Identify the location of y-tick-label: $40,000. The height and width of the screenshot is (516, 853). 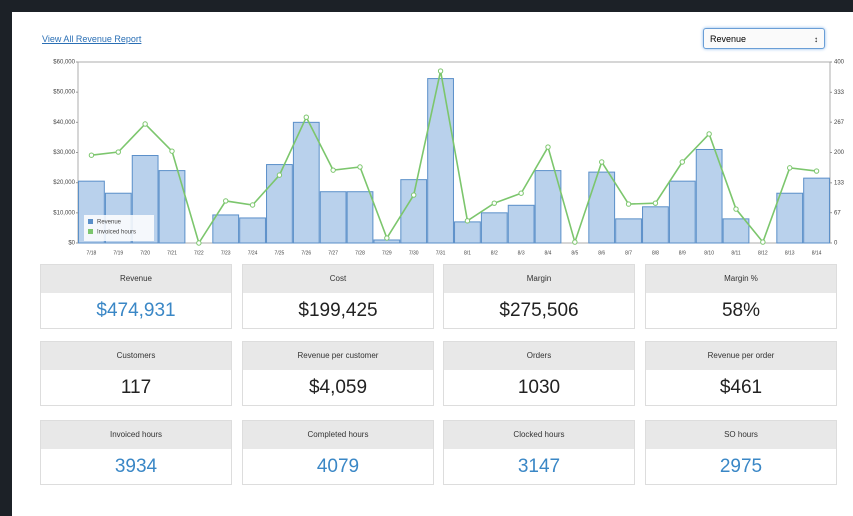
(64, 123).